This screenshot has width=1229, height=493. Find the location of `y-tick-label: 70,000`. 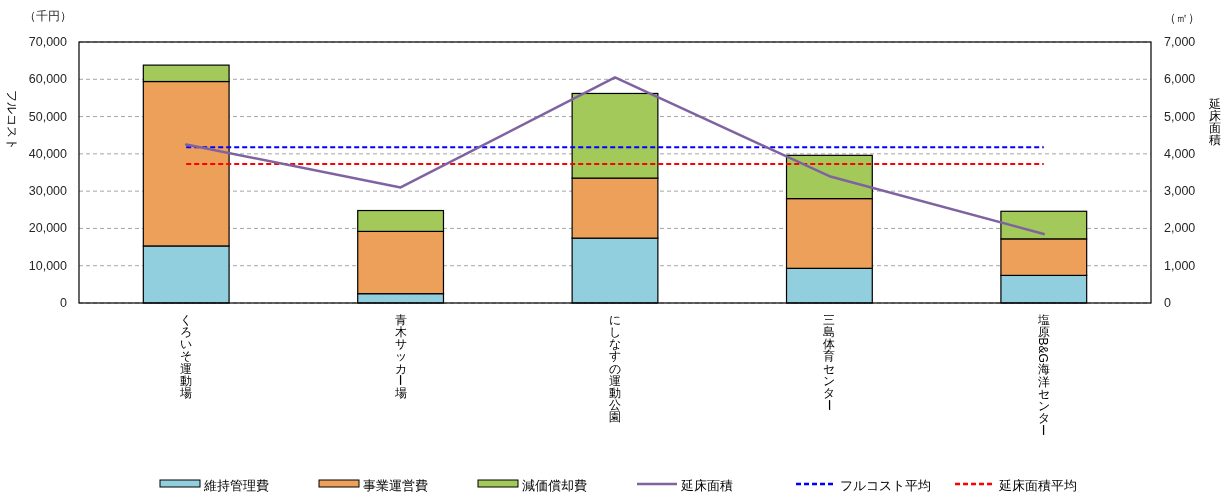

y-tick-label: 70,000 is located at coordinates (48, 42).